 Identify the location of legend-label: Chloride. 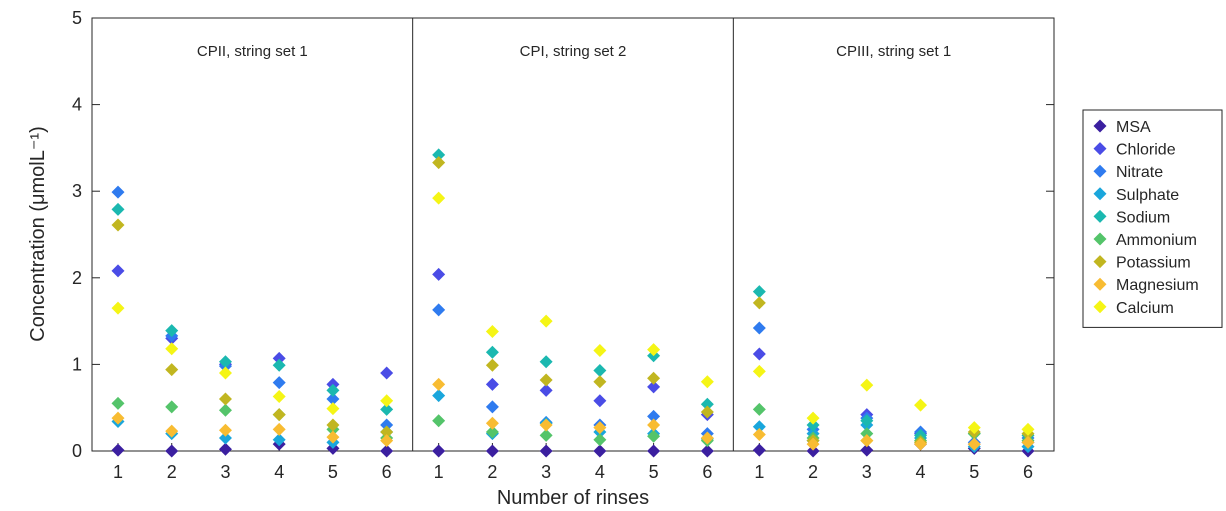
(1146, 150).